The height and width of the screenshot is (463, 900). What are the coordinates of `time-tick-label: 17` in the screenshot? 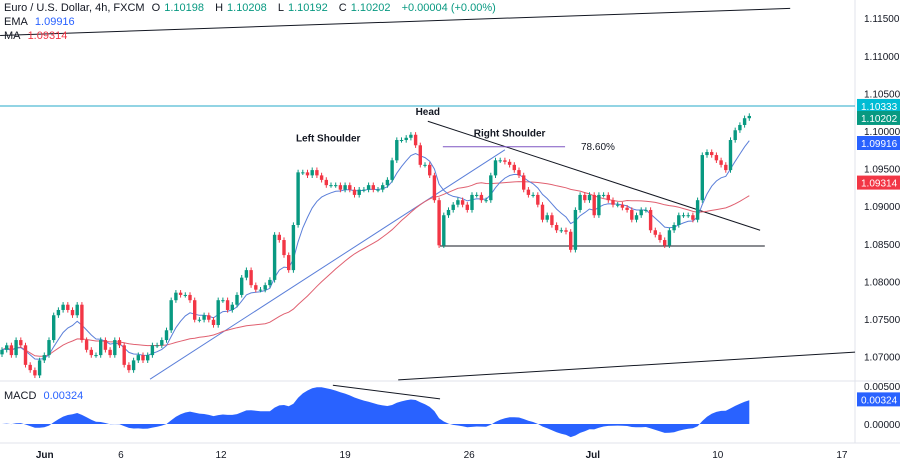 It's located at (842, 455).